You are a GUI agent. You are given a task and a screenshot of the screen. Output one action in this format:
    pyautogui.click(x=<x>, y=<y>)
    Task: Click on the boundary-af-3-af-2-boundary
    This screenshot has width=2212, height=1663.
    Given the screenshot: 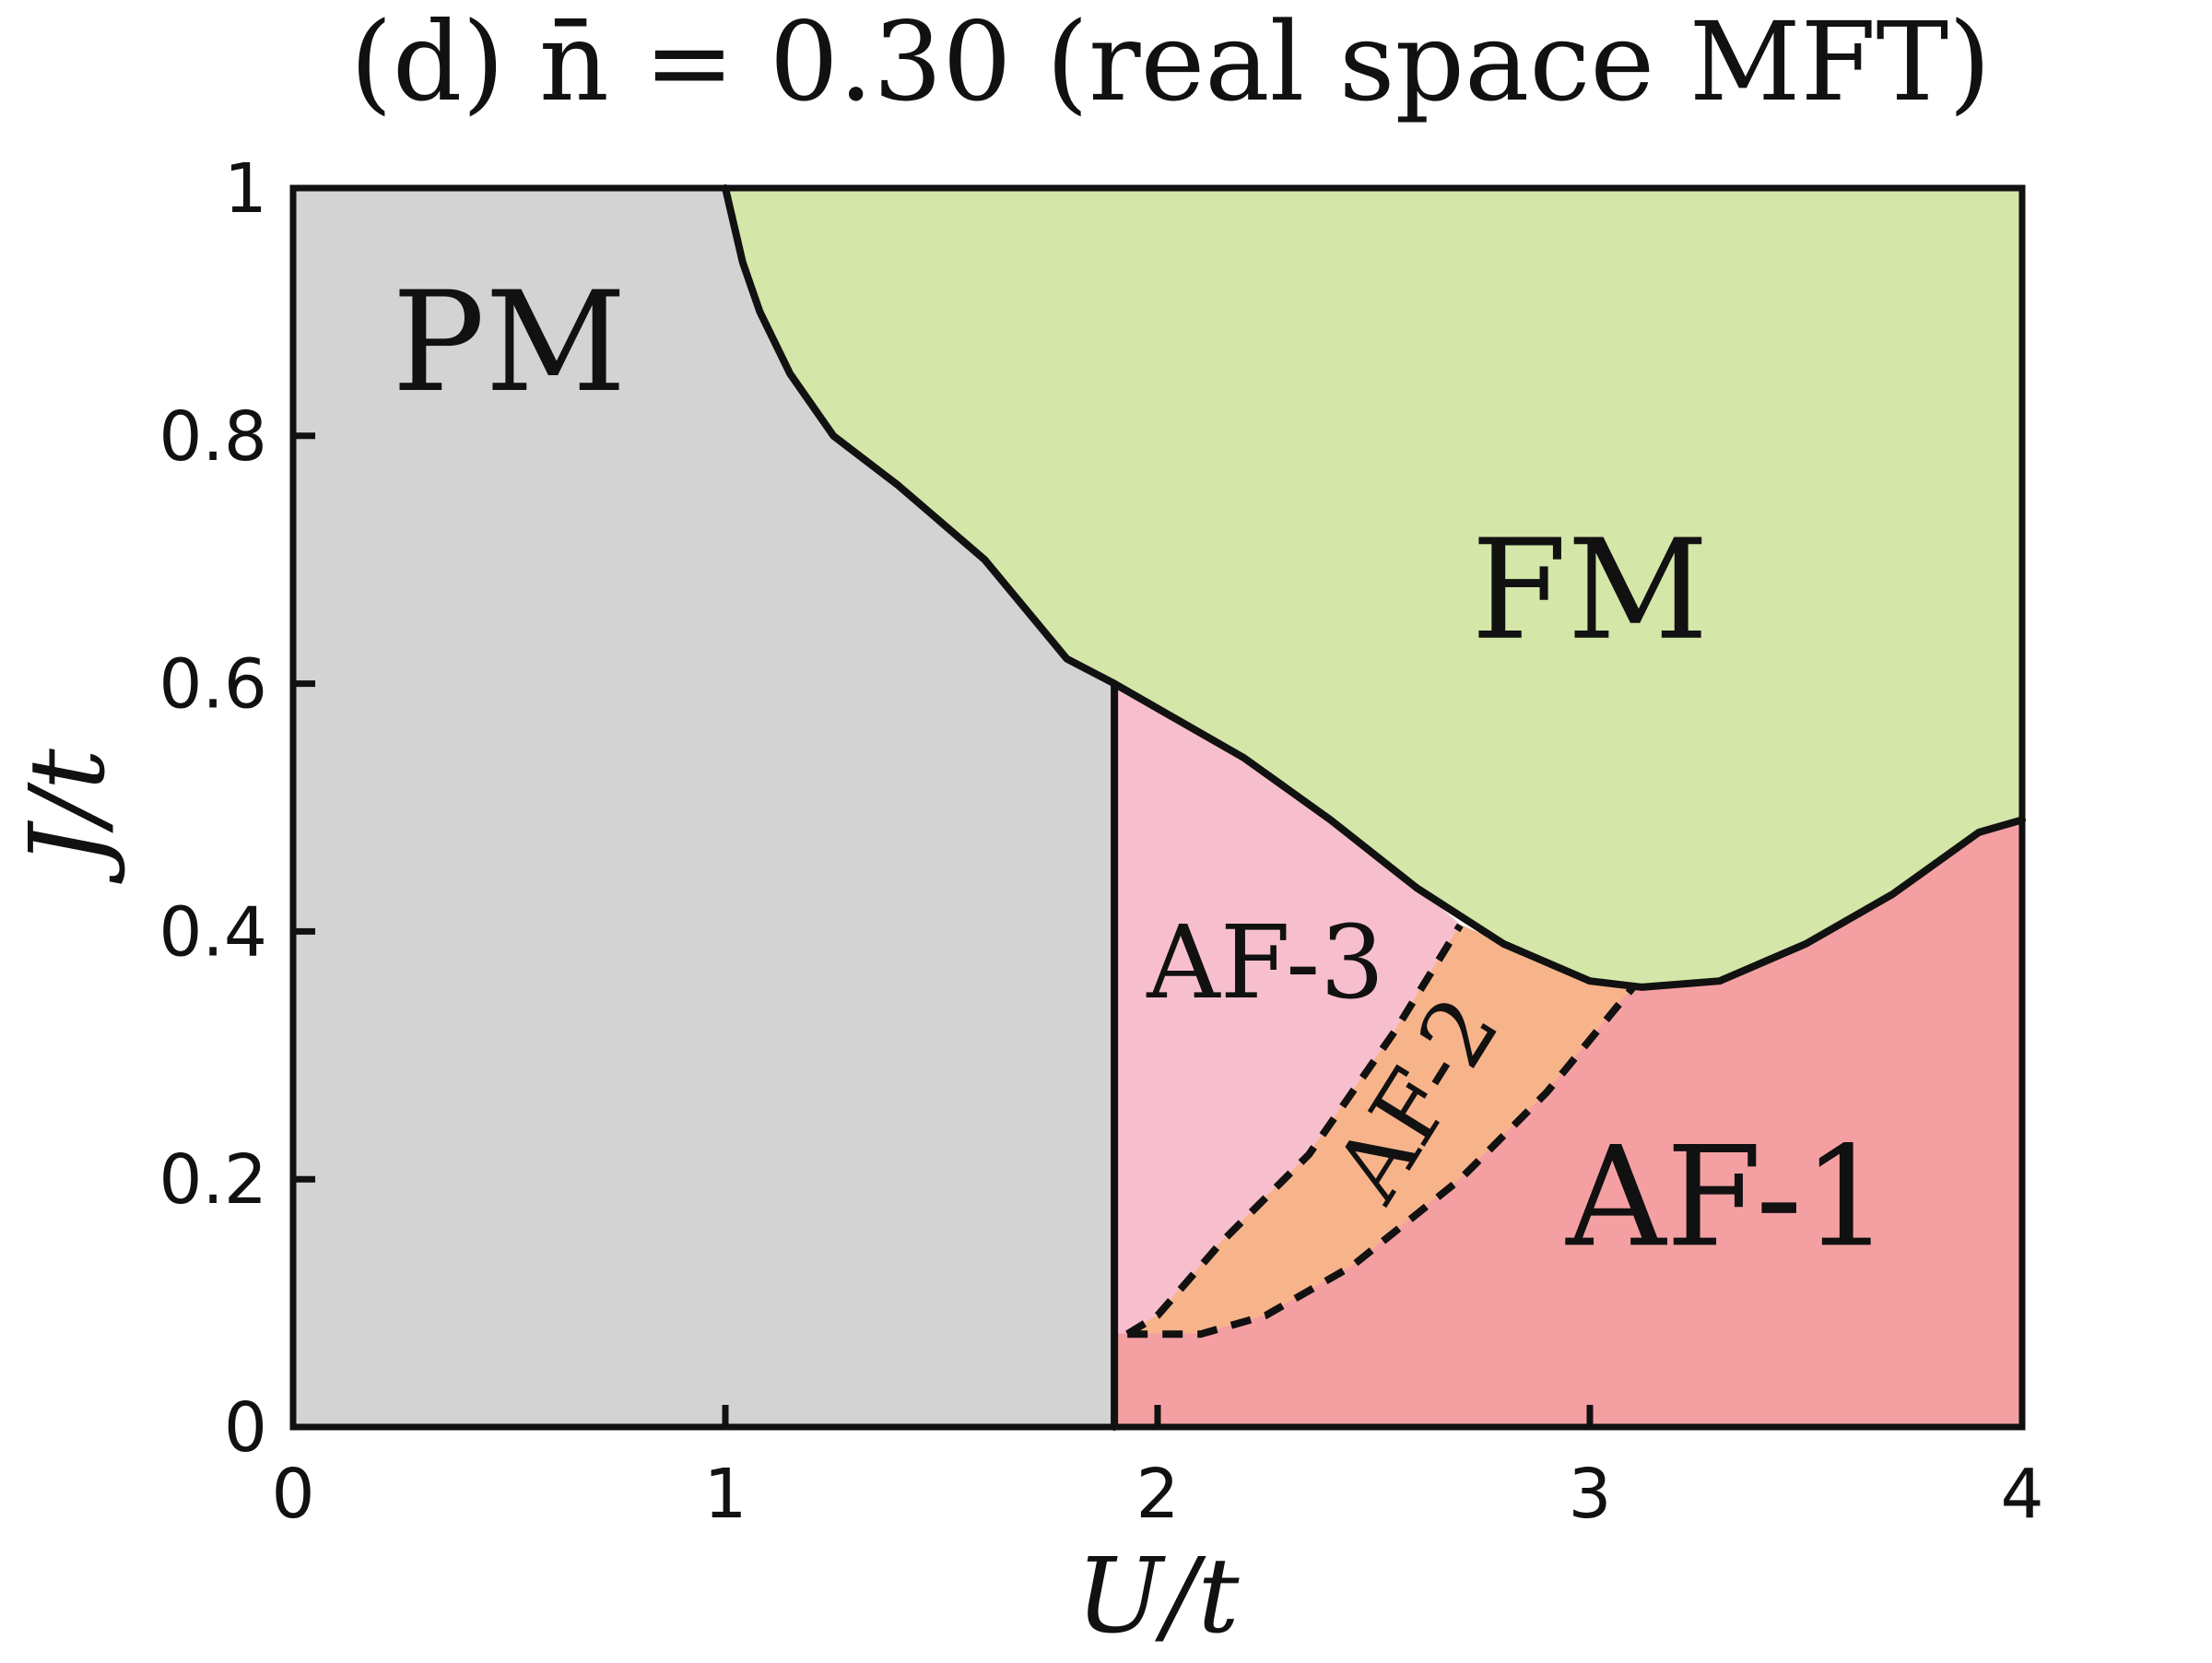 What is the action you would take?
    pyautogui.click(x=1294, y=1130)
    